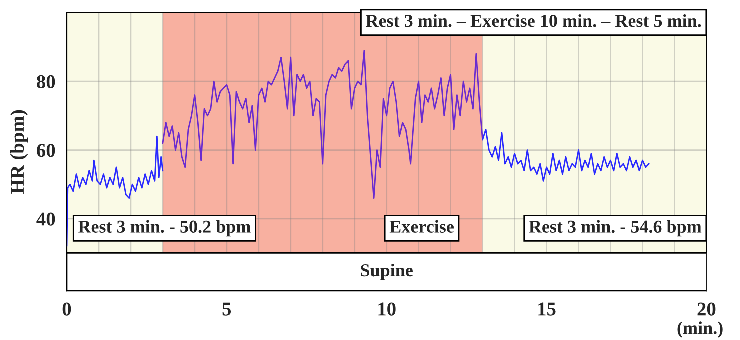 This screenshot has width=740, height=340. Describe the element at coordinates (547, 309) in the screenshot. I see `x-tick-label: 15` at that location.